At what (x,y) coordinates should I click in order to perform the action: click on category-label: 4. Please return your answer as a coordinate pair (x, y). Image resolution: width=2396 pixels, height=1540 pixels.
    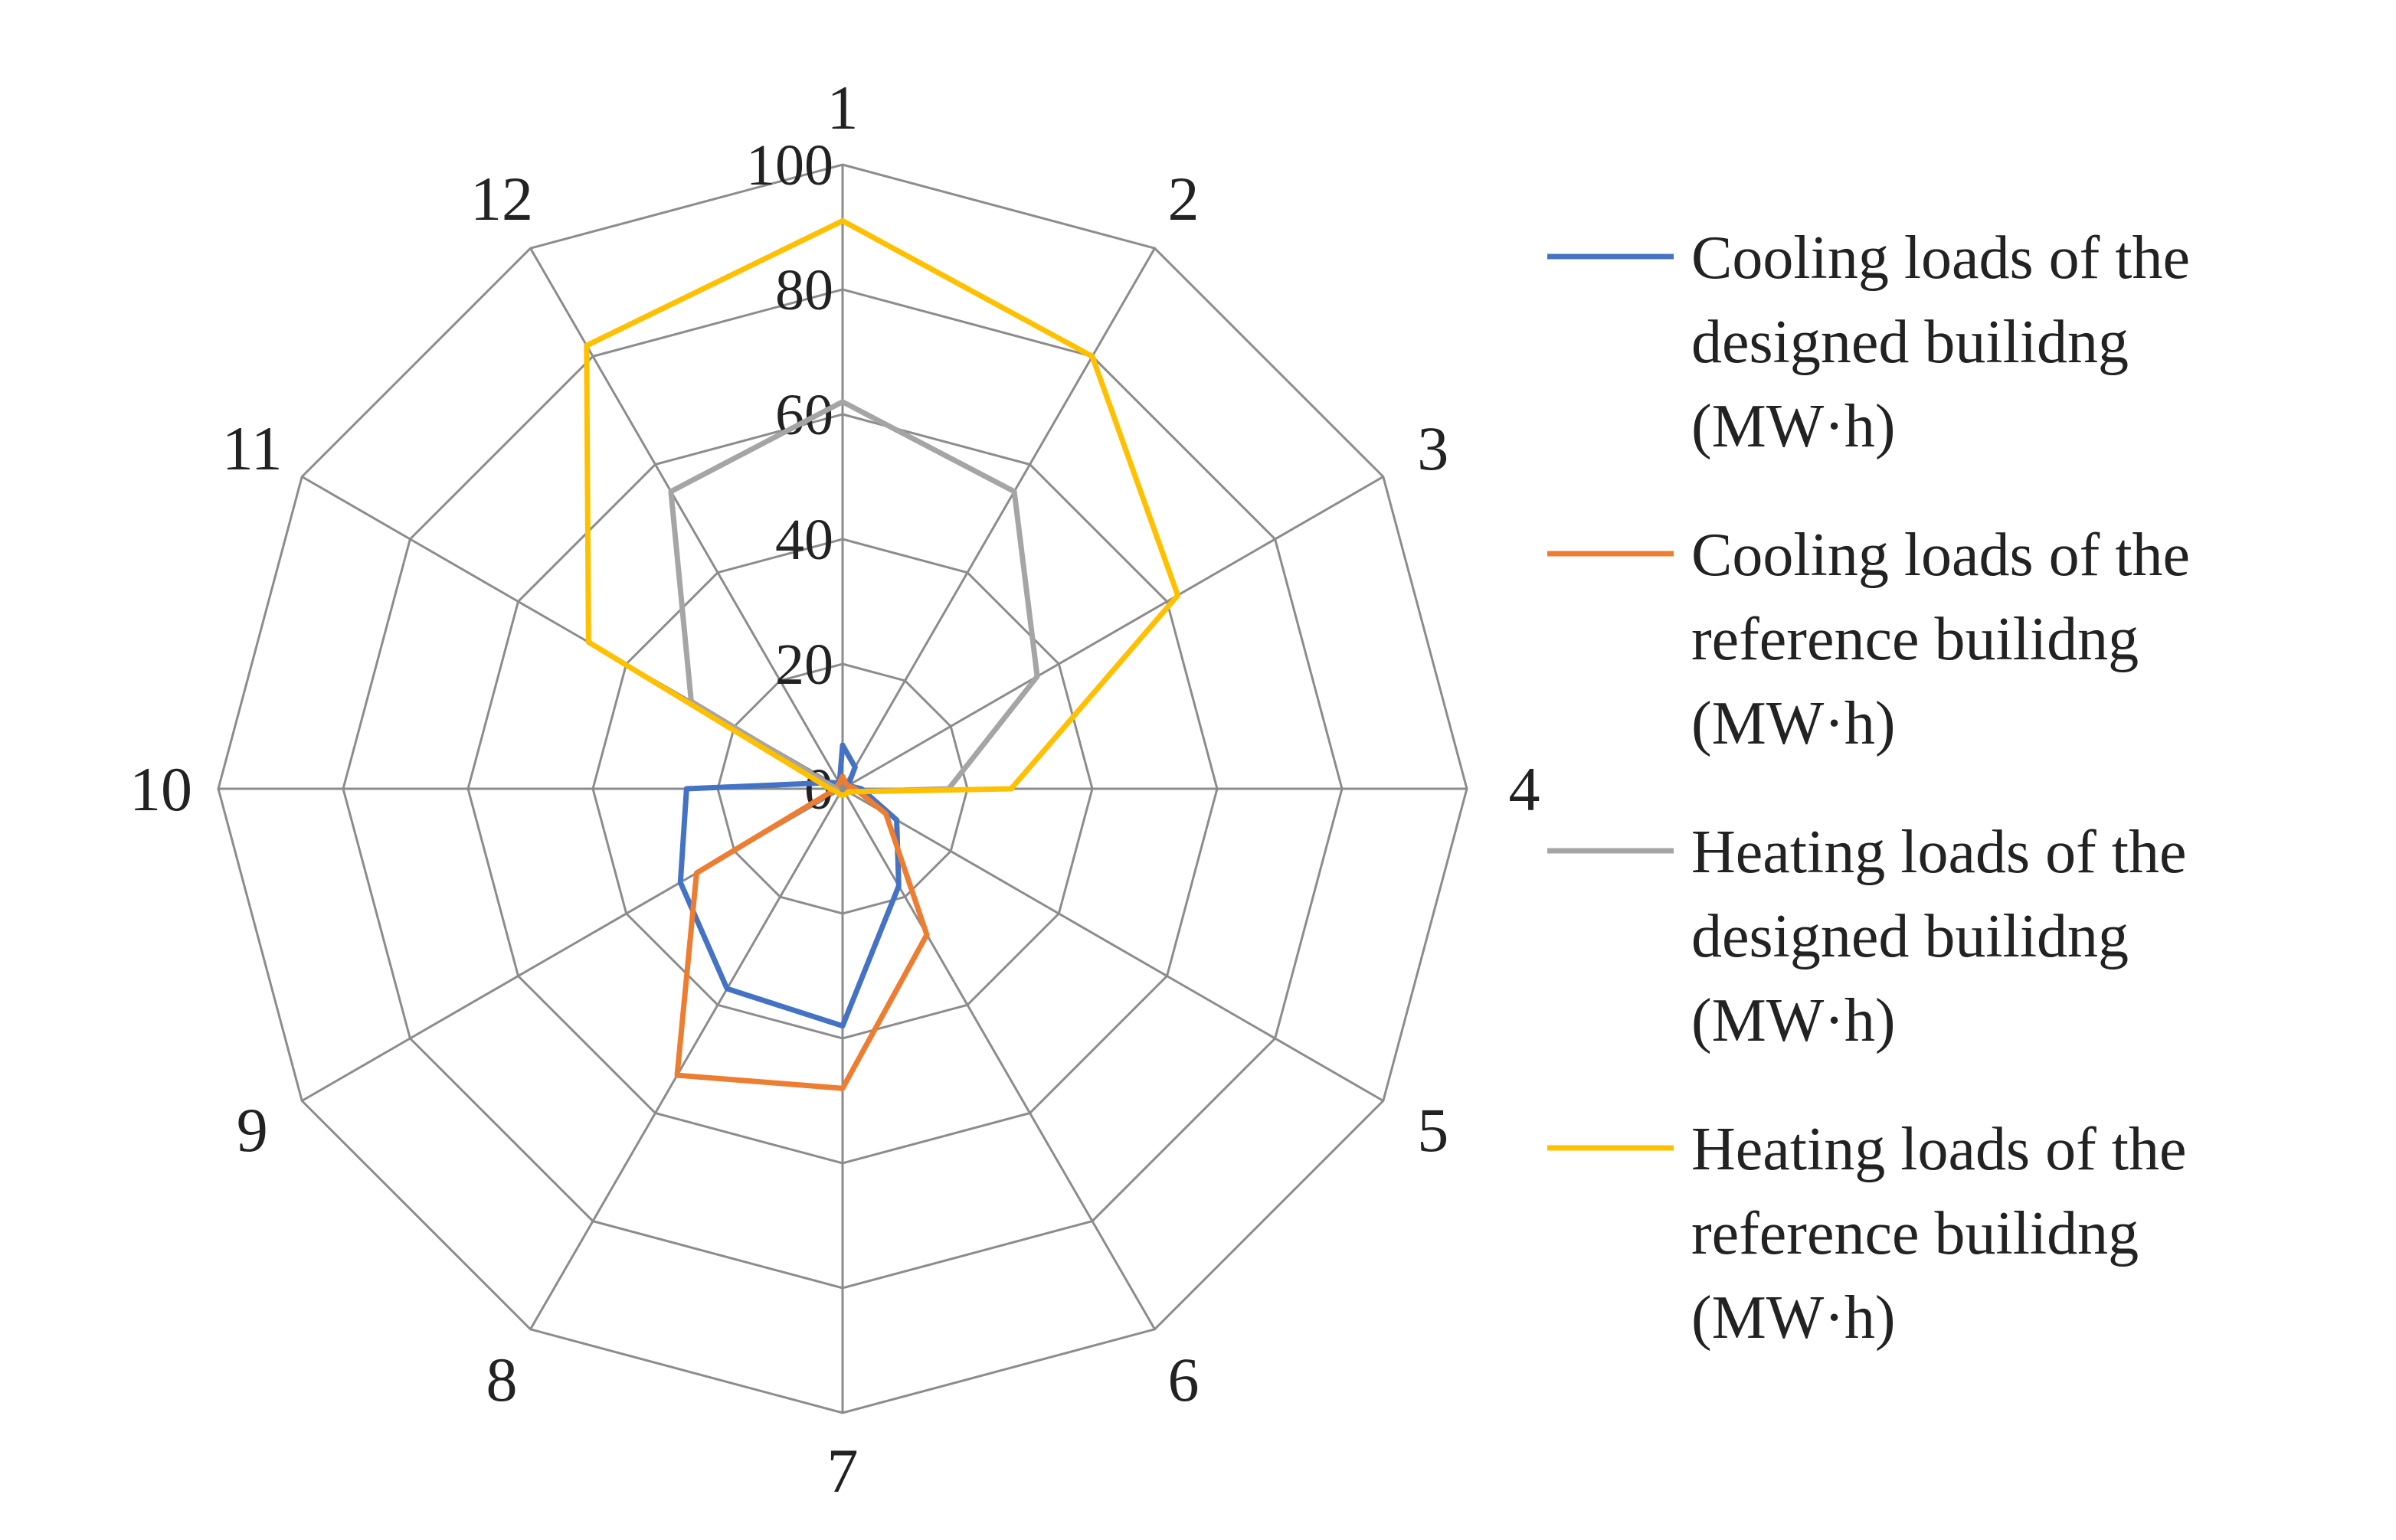
    Looking at the image, I should click on (1524, 789).